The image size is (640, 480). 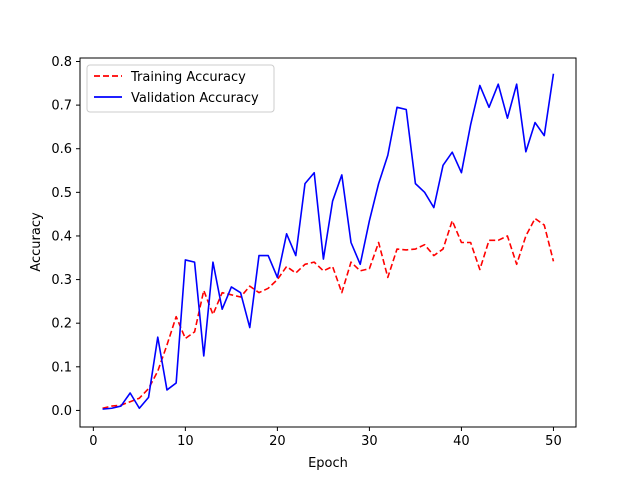 What do you see at coordinates (61, 193) in the screenshot?
I see `y-tick-label: 0.5` at bounding box center [61, 193].